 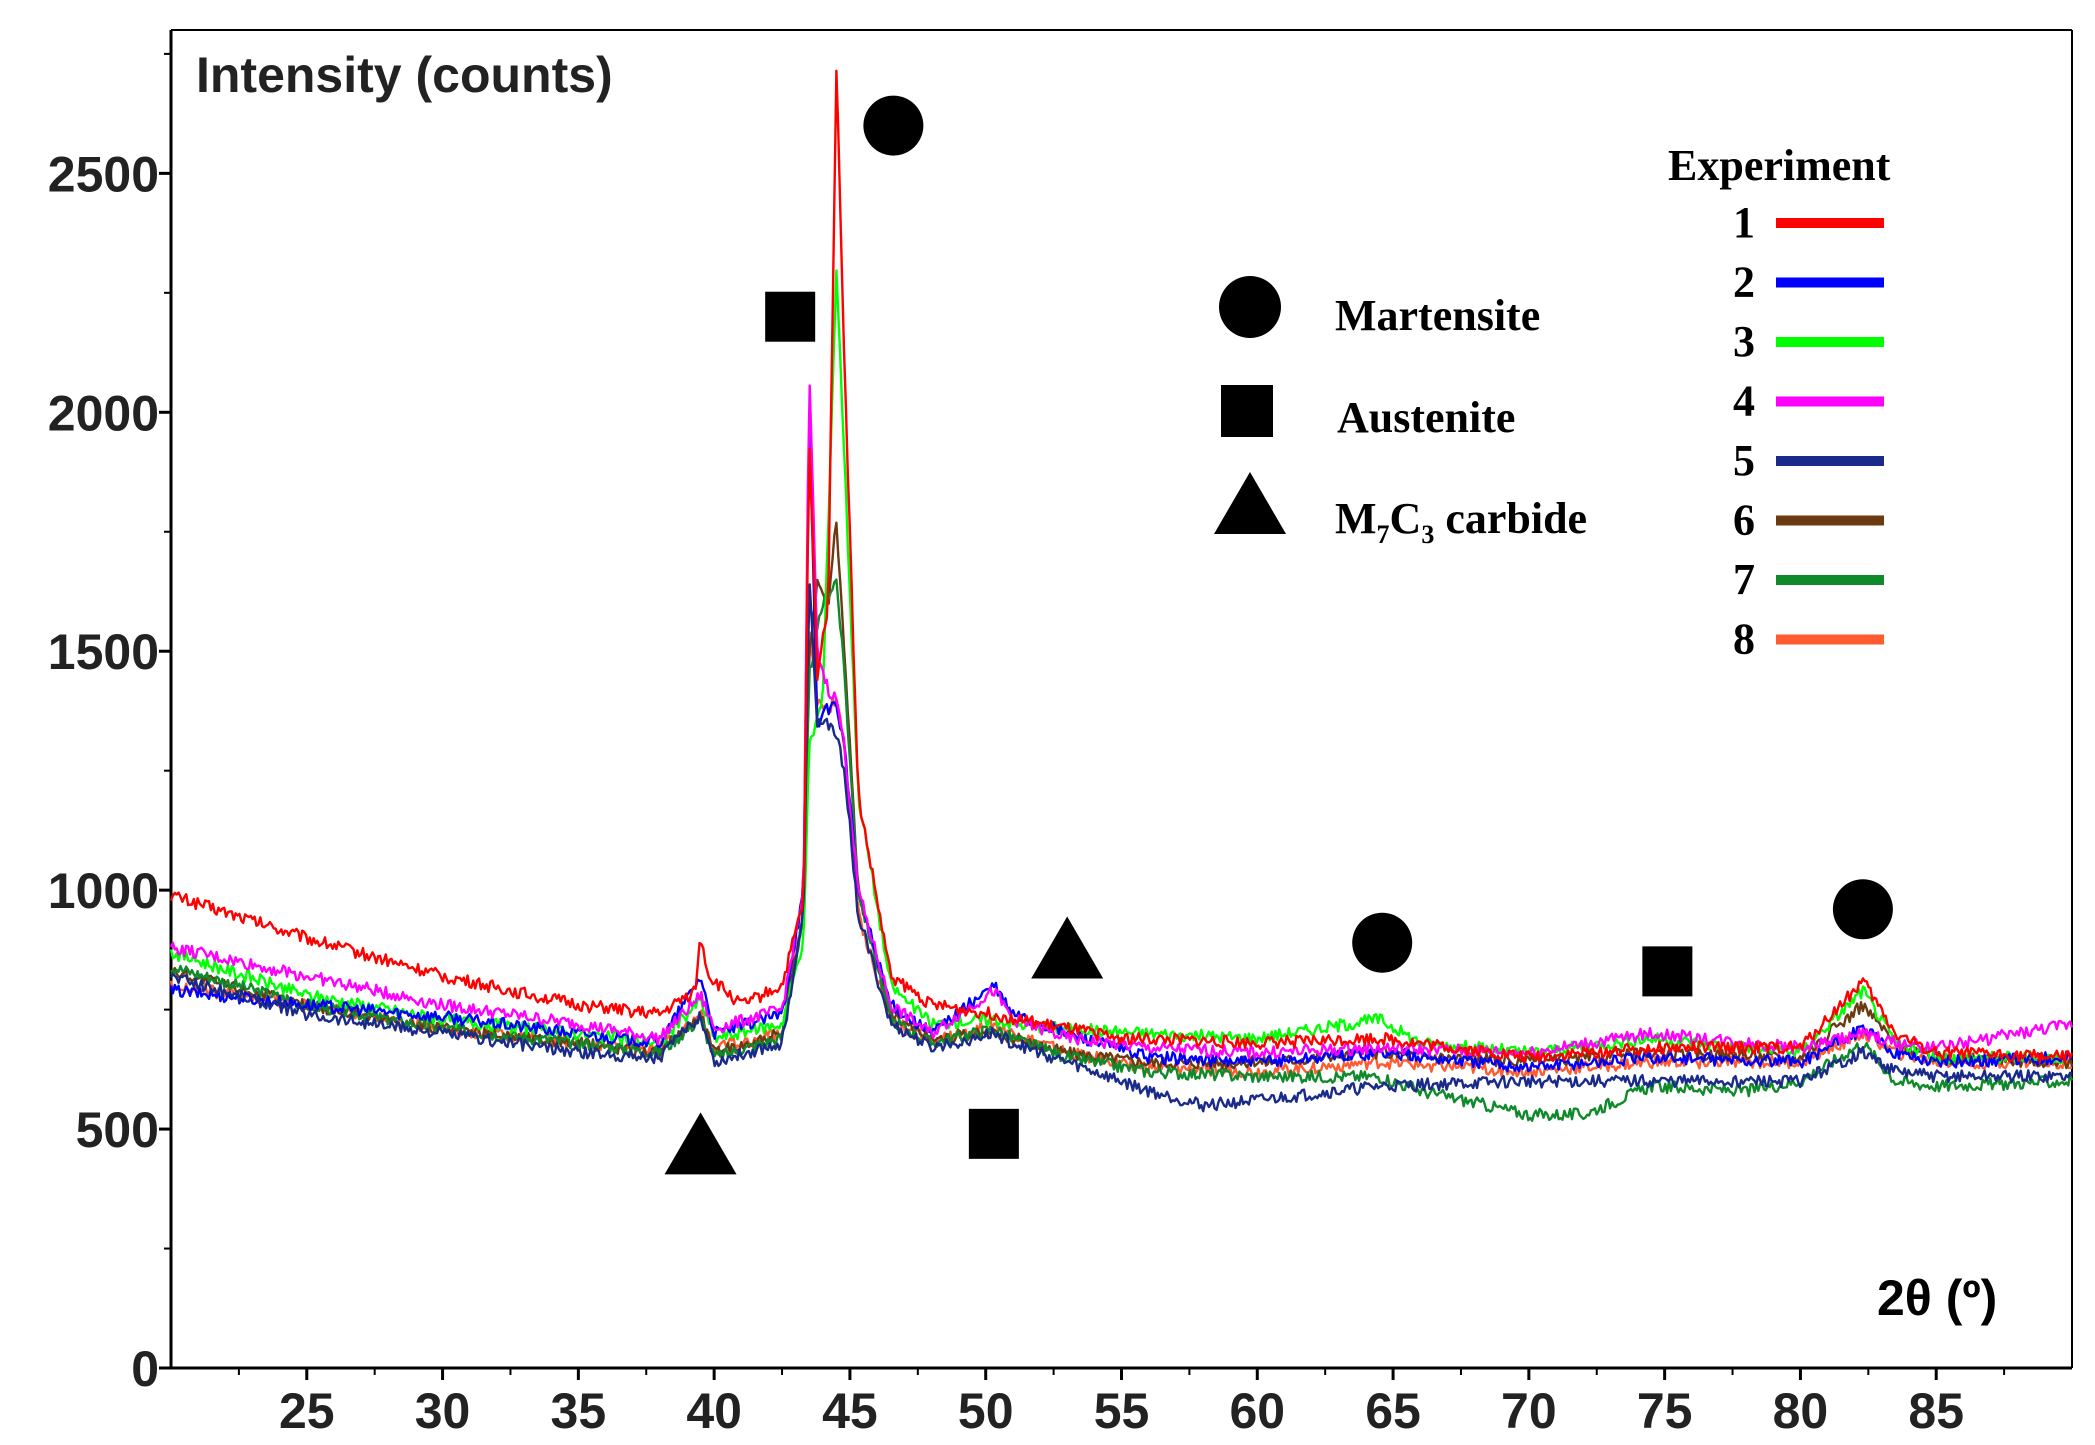 I want to click on experiment-legend-label: 4, so click(x=1744, y=401).